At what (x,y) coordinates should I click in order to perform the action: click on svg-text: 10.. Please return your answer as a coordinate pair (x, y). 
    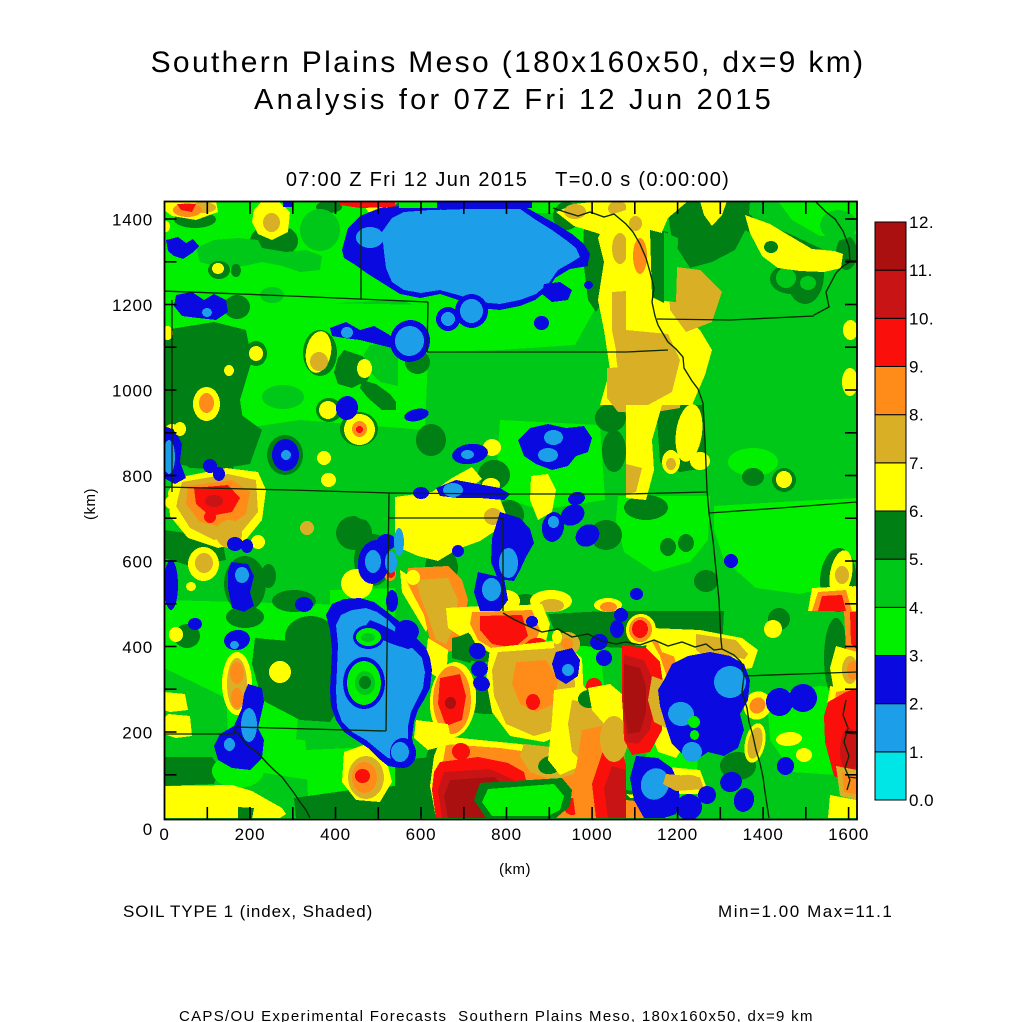
    Looking at the image, I should click on (921, 318).